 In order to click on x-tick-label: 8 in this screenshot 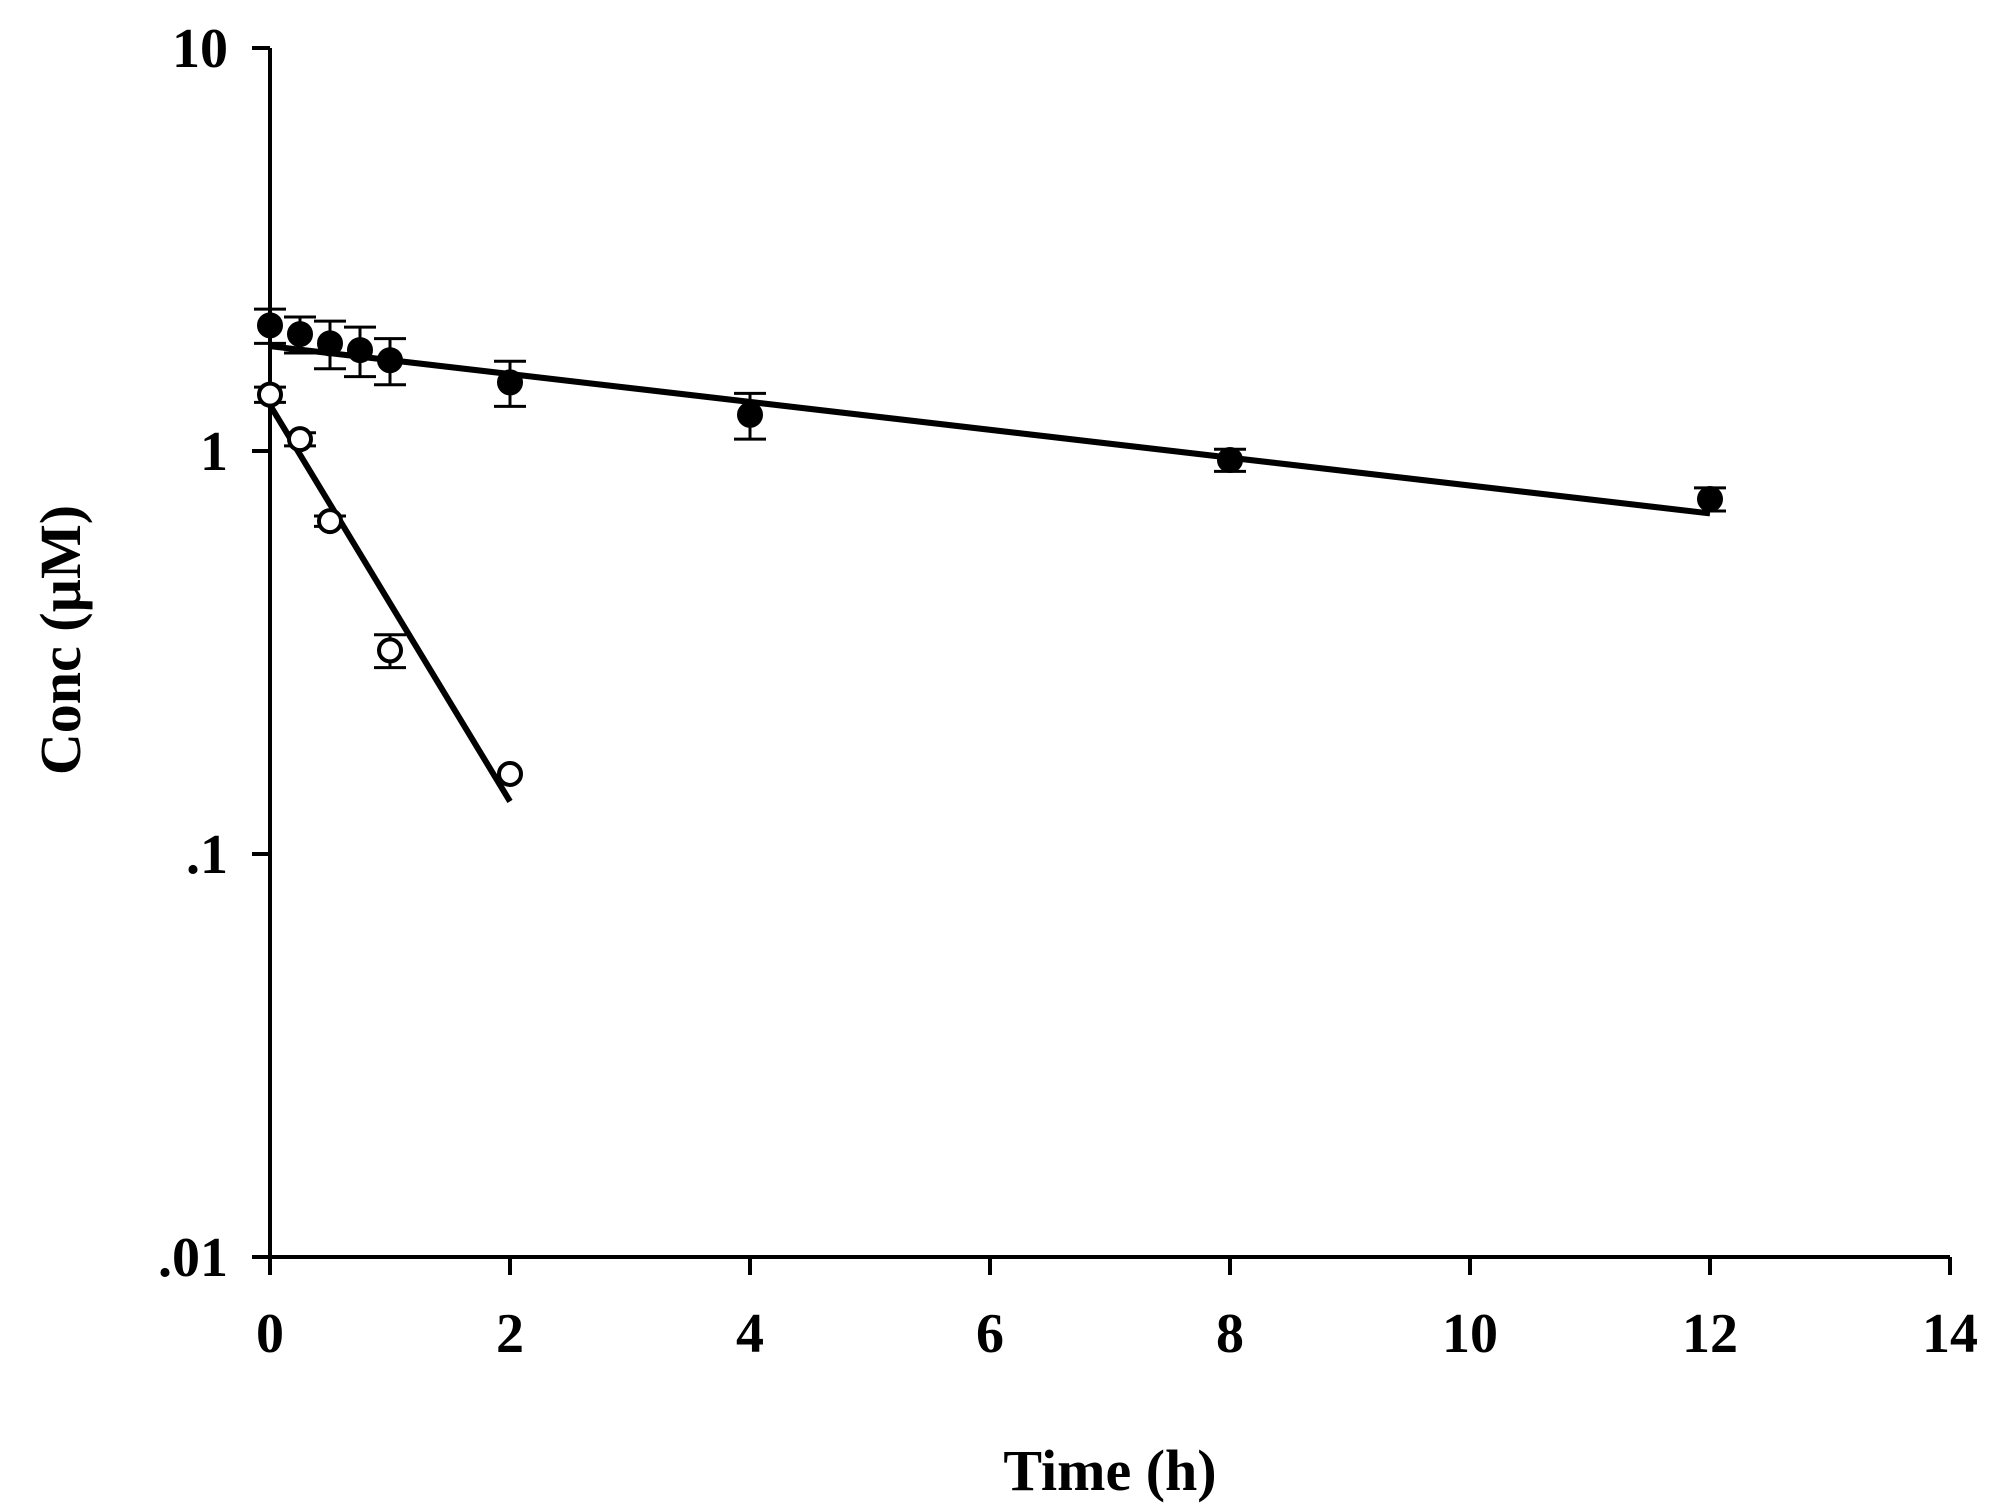, I will do `click(1230, 1334)`.